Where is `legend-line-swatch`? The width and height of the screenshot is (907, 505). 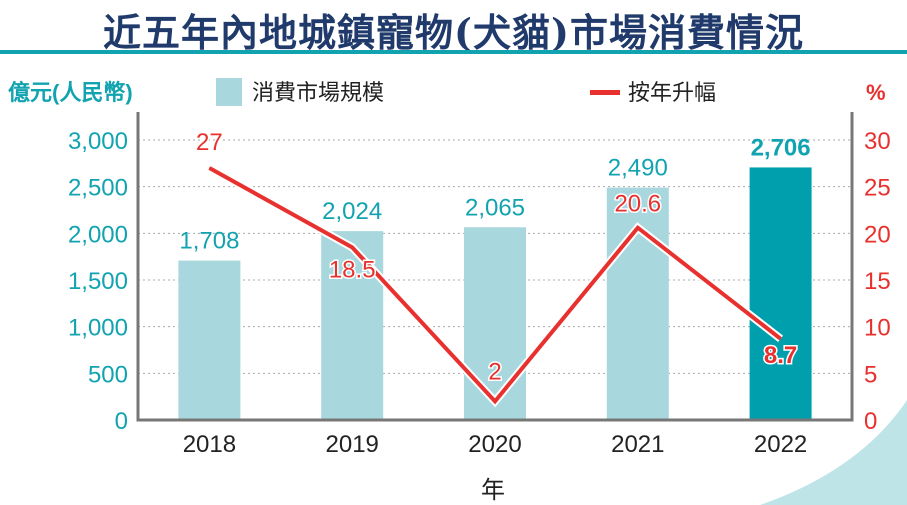
legend-line-swatch is located at coordinates (605, 92).